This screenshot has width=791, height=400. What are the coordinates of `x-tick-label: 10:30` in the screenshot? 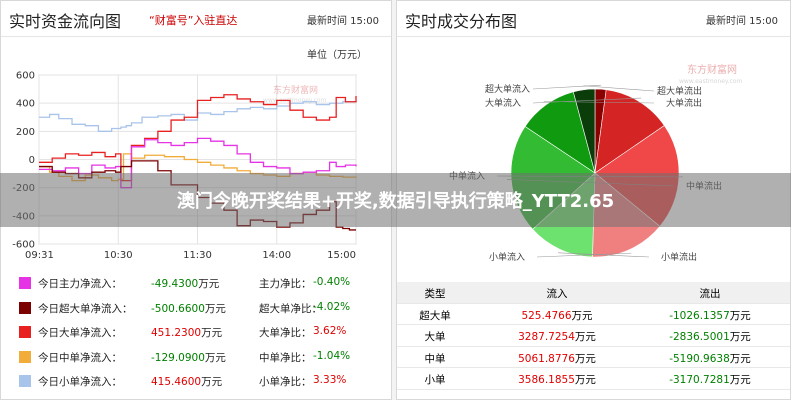 It's located at (118, 255).